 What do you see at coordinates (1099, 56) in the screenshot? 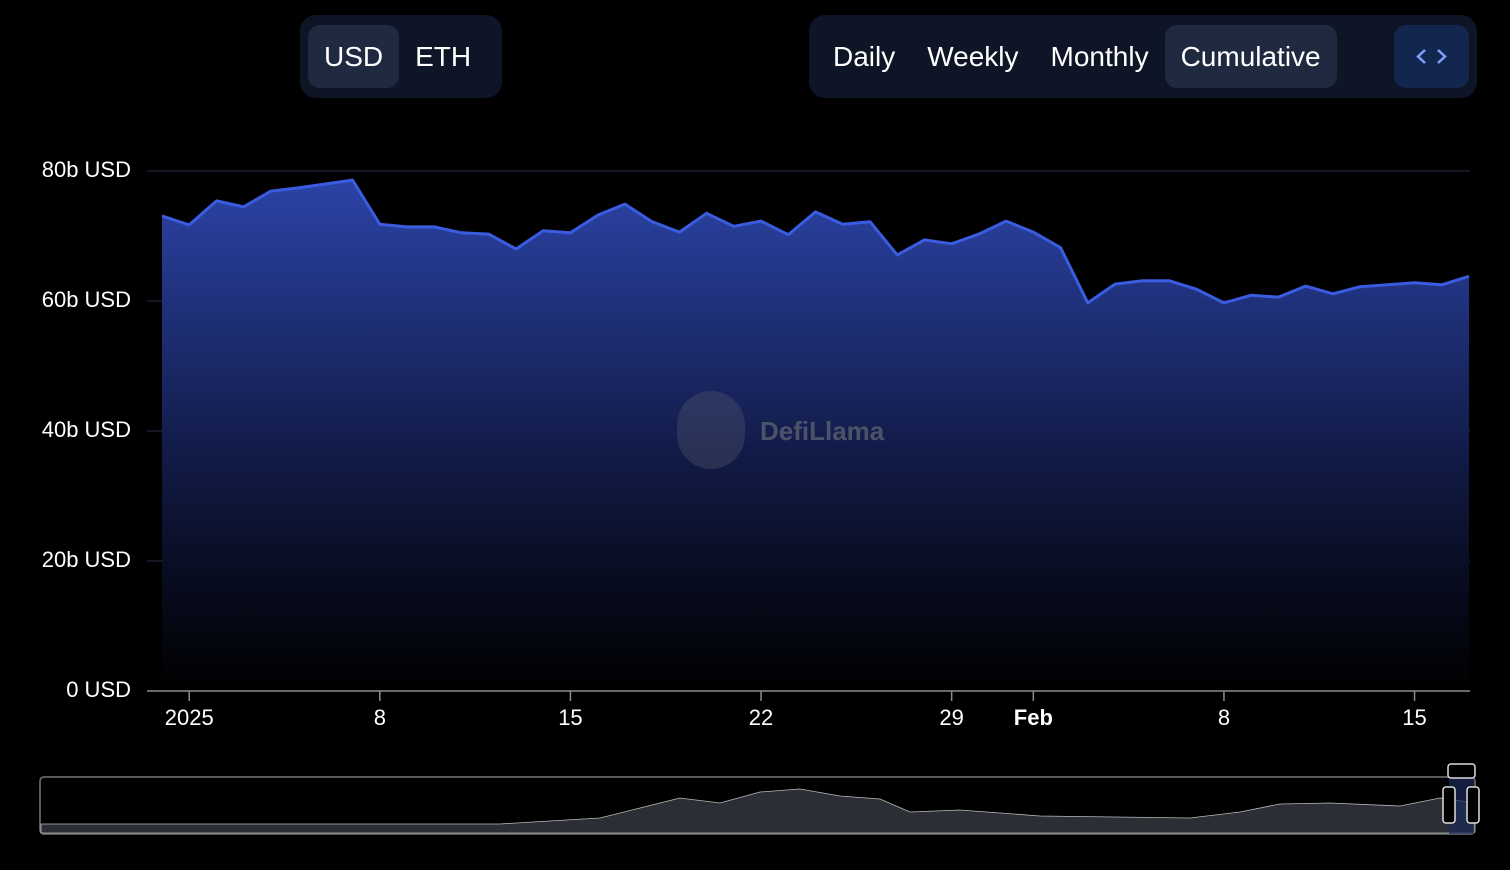
I see `toggle-button: Monthly` at bounding box center [1099, 56].